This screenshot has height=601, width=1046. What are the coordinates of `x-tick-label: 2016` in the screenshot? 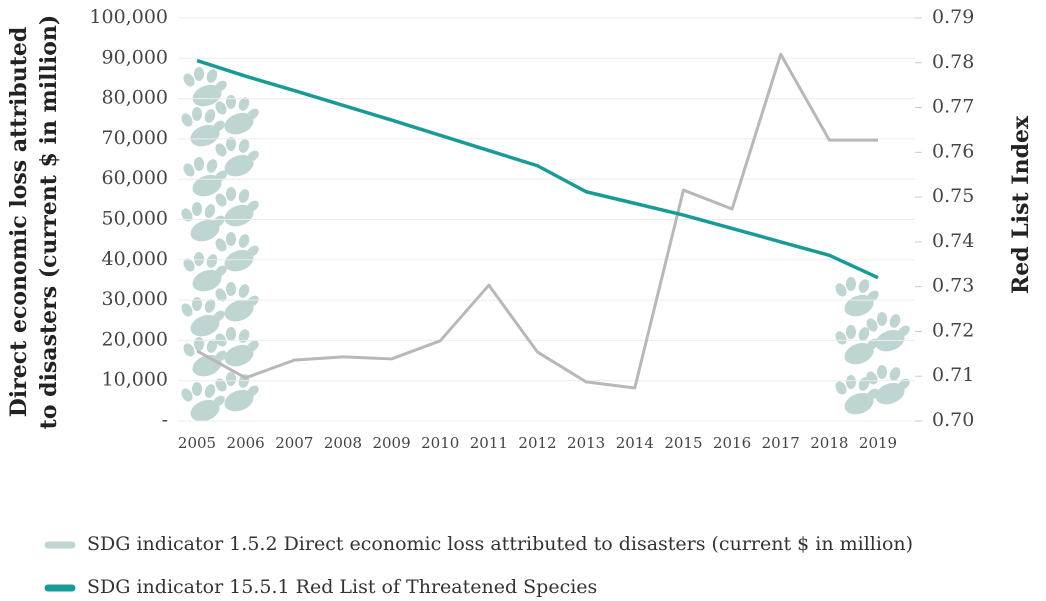 It's located at (732, 443).